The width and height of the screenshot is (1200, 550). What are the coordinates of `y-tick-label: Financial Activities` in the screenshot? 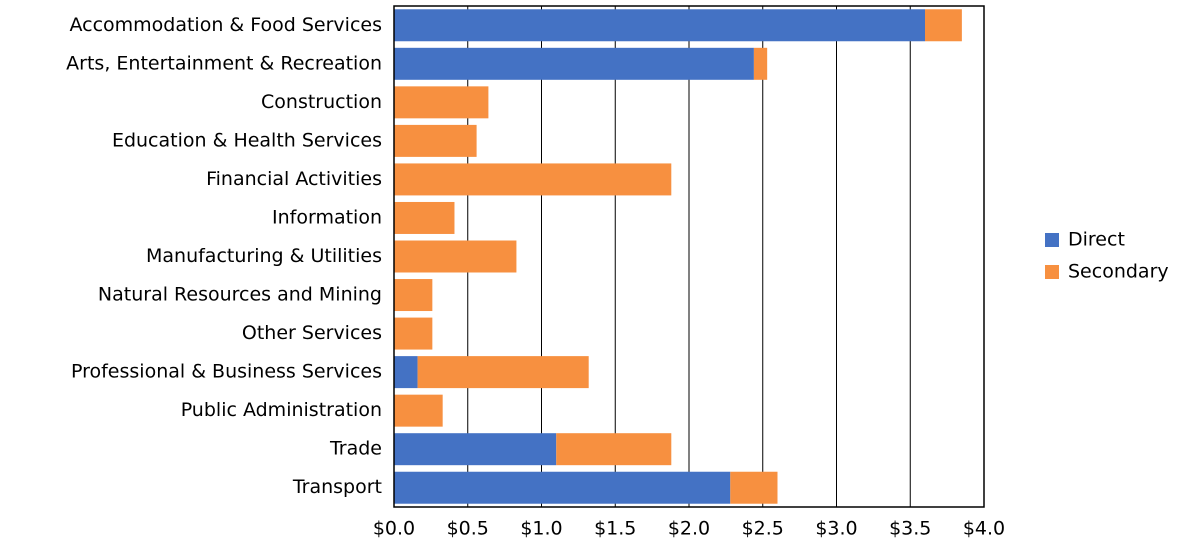 It's located at (294, 179).